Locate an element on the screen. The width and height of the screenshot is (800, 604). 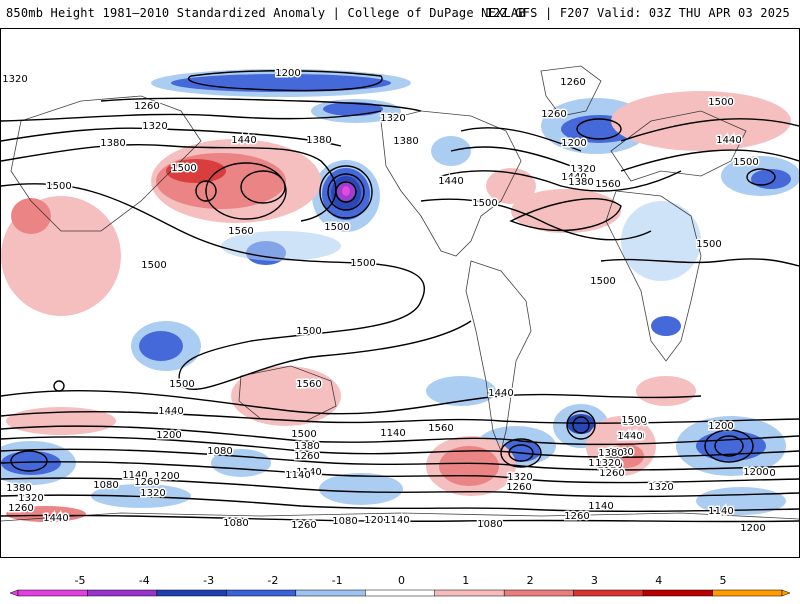
contour-1500-na is located at coordinates (536, 219).